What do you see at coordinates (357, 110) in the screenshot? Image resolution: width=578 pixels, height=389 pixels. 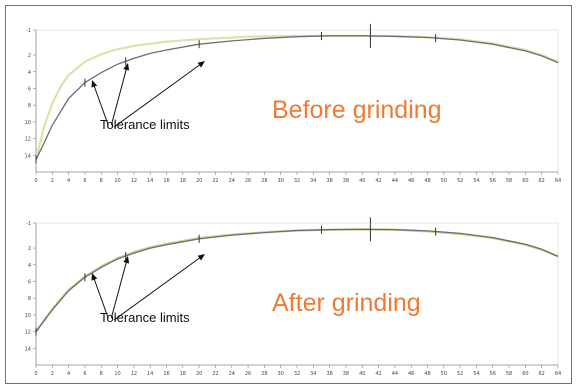 I see `chart-title: Before grinding` at bounding box center [357, 110].